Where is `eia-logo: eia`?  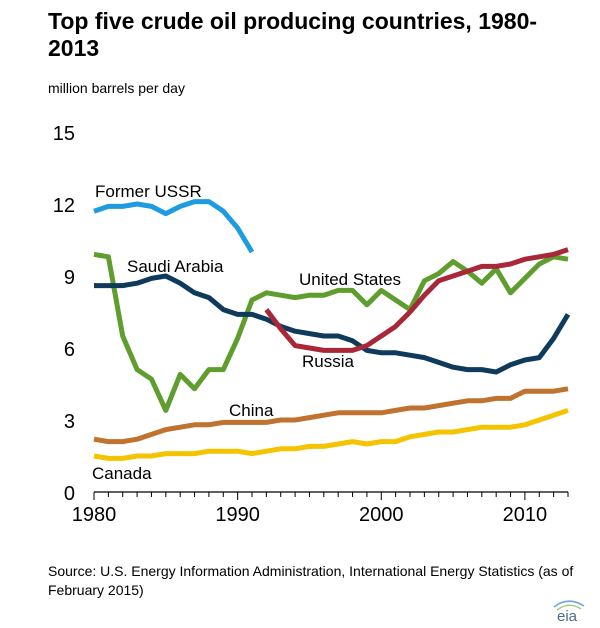
eia-logo: eia is located at coordinates (569, 612).